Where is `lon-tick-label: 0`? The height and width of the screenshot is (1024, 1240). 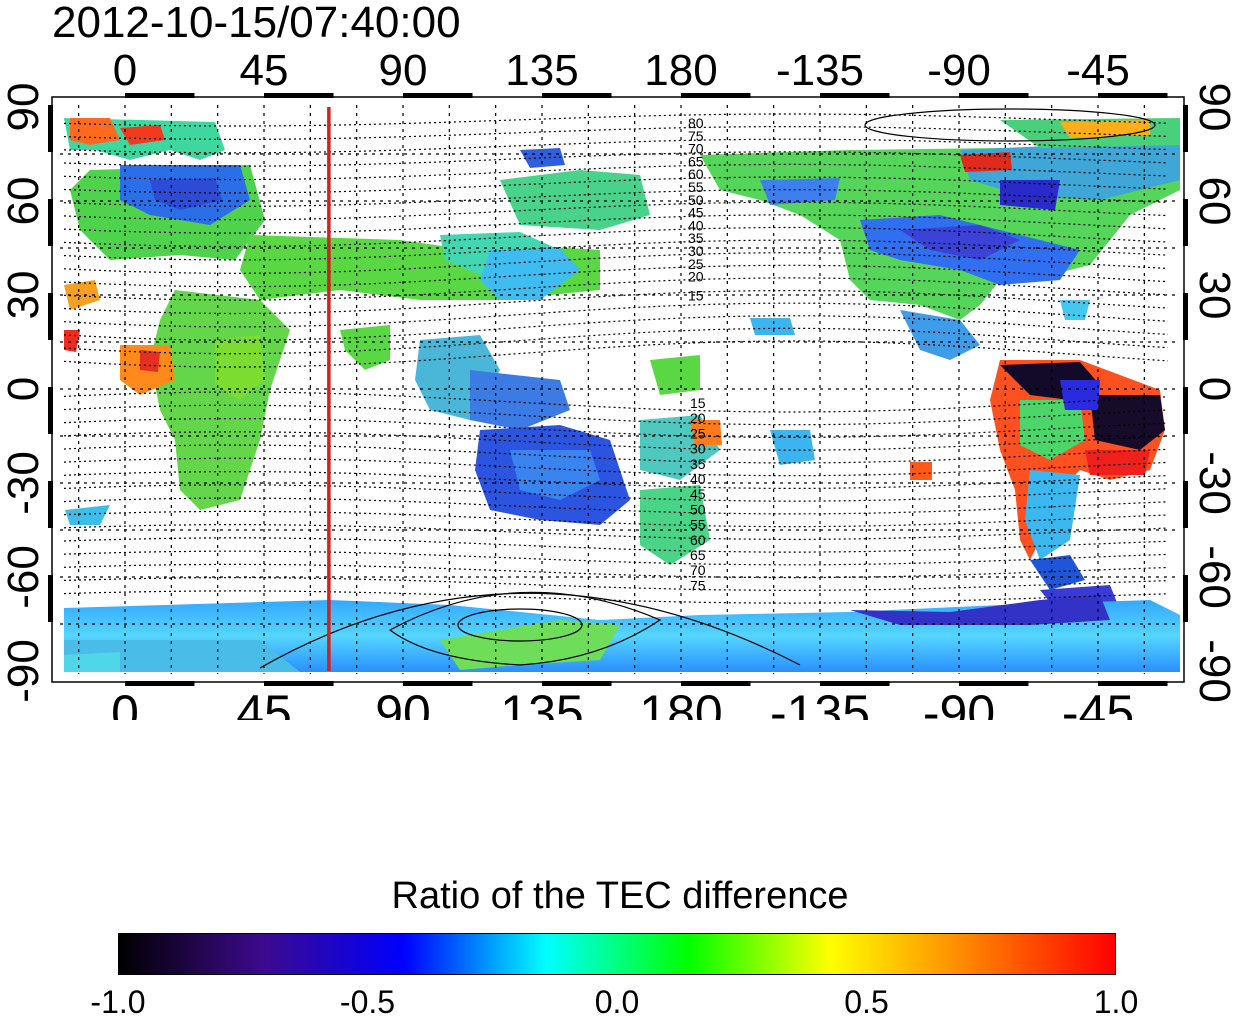
lon-tick-label: 0 is located at coordinates (125, 702).